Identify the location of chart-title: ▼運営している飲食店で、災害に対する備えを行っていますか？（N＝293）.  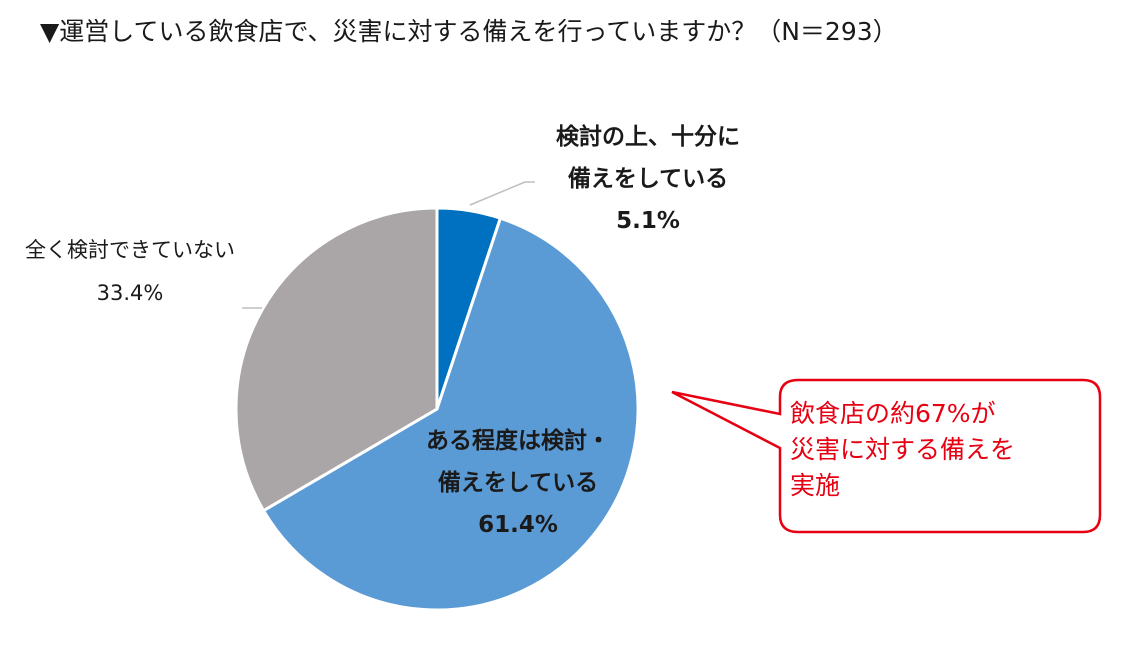
(469, 31).